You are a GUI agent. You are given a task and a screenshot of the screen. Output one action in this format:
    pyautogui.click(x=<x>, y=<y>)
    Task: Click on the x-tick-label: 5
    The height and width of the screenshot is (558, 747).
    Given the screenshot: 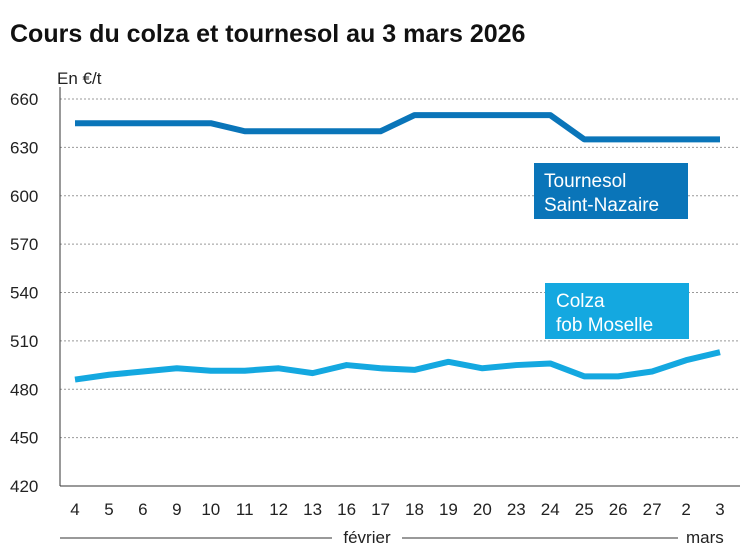 What is the action you would take?
    pyautogui.click(x=108, y=509)
    